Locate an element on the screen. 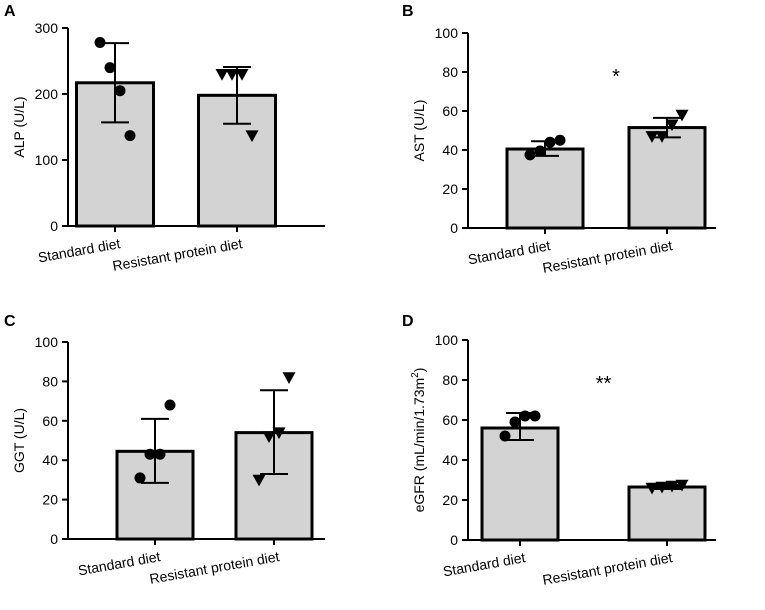 Image resolution: width=765 pixels, height=610 pixels. significance-marker-d: ** is located at coordinates (604, 384).